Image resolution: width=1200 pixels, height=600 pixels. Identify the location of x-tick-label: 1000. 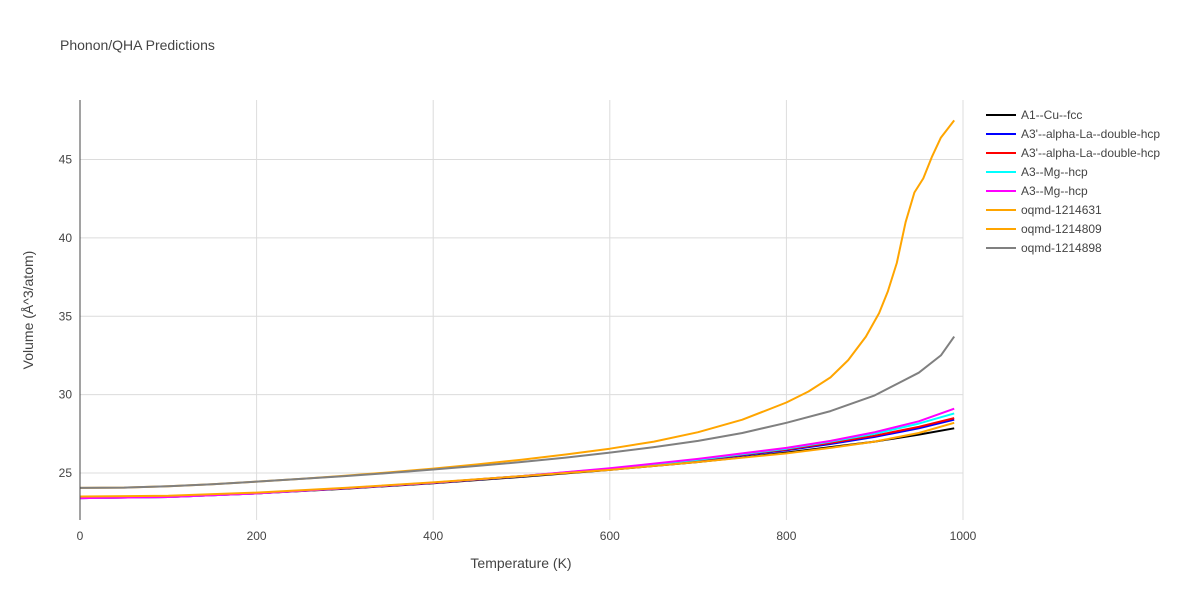
(963, 536).